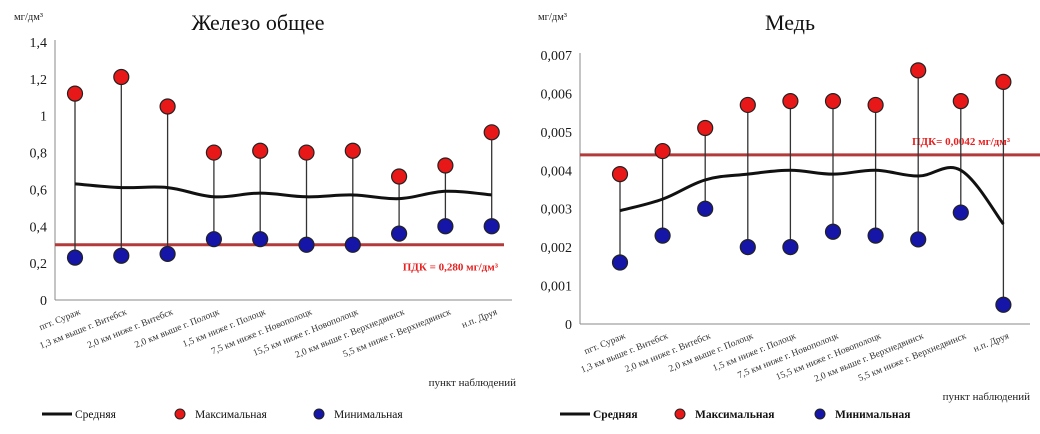  What do you see at coordinates (39, 190) in the screenshot?
I see `y-tick-label: 0,6` at bounding box center [39, 190].